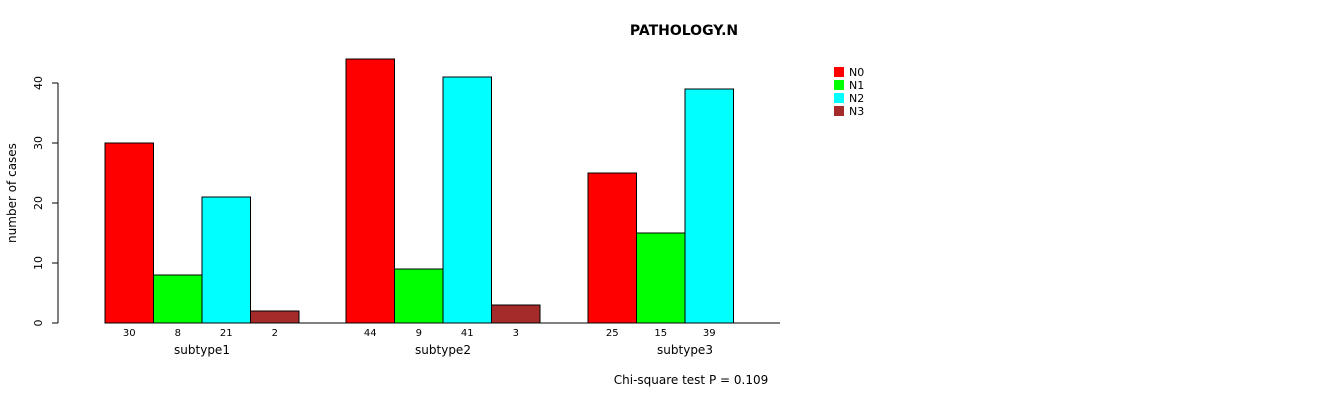  Describe the element at coordinates (370, 191) in the screenshot. I see `bar-subtype2-N0` at that location.